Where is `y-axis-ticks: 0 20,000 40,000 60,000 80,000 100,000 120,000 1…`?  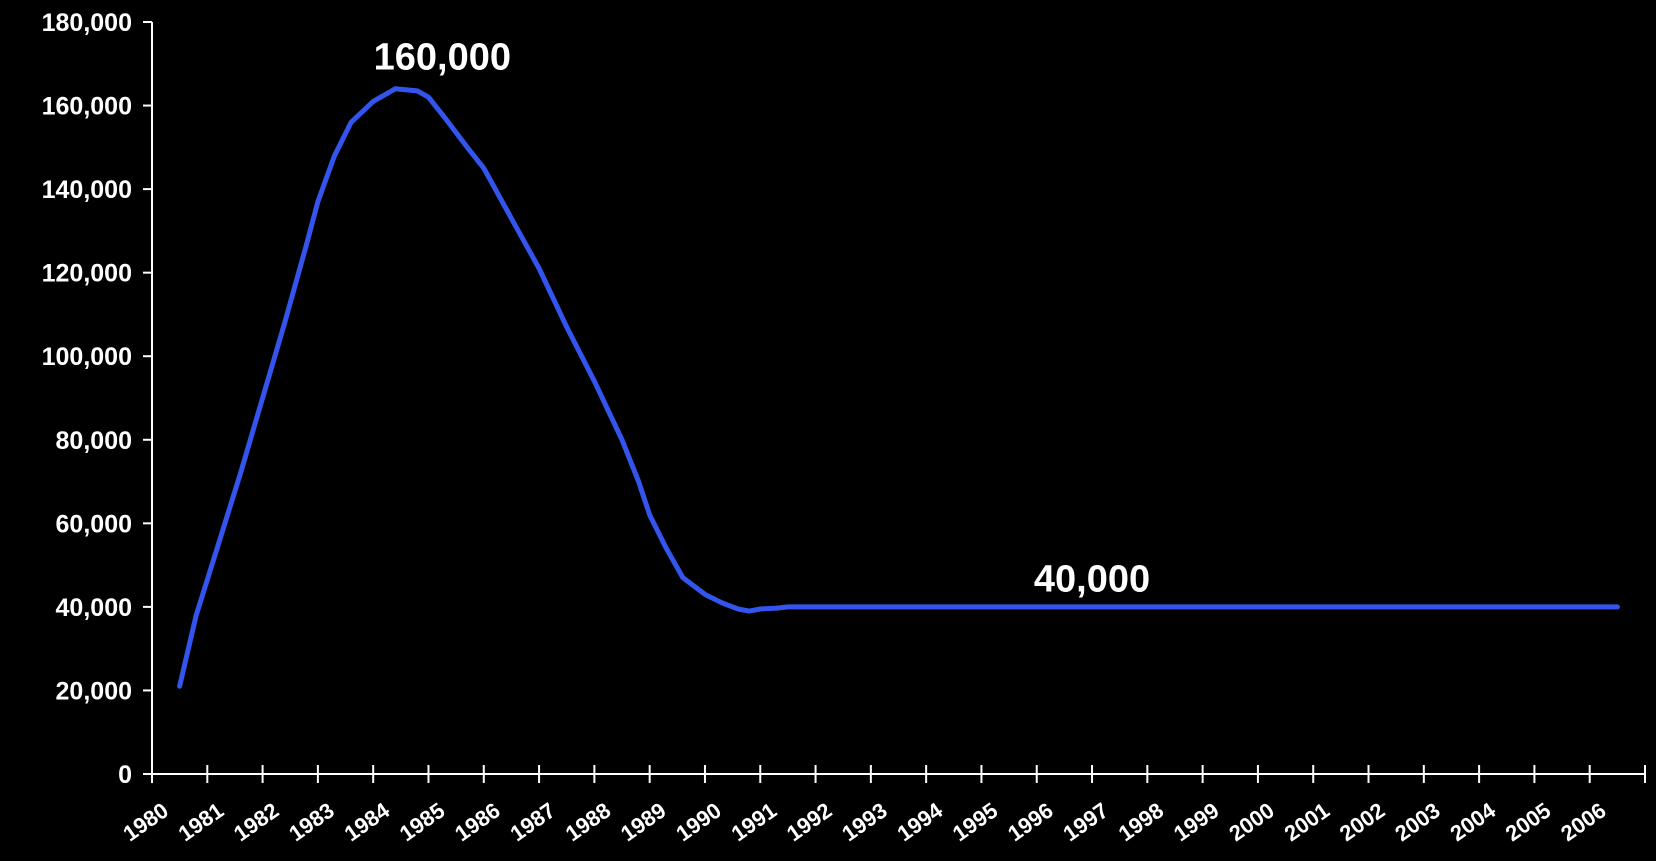
y-axis-ticks: 0 20,000 40,000 60,000 80,000 100,000 120,000 1… is located at coordinates (97, 399).